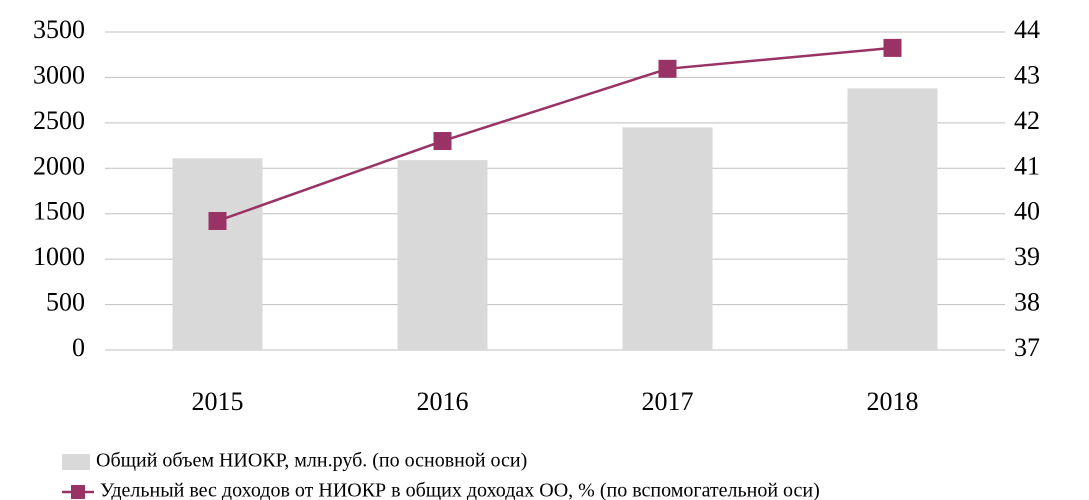 Image resolution: width=1089 pixels, height=500 pixels. Describe the element at coordinates (668, 401) in the screenshot. I see `x-tick-label: 2017` at that location.